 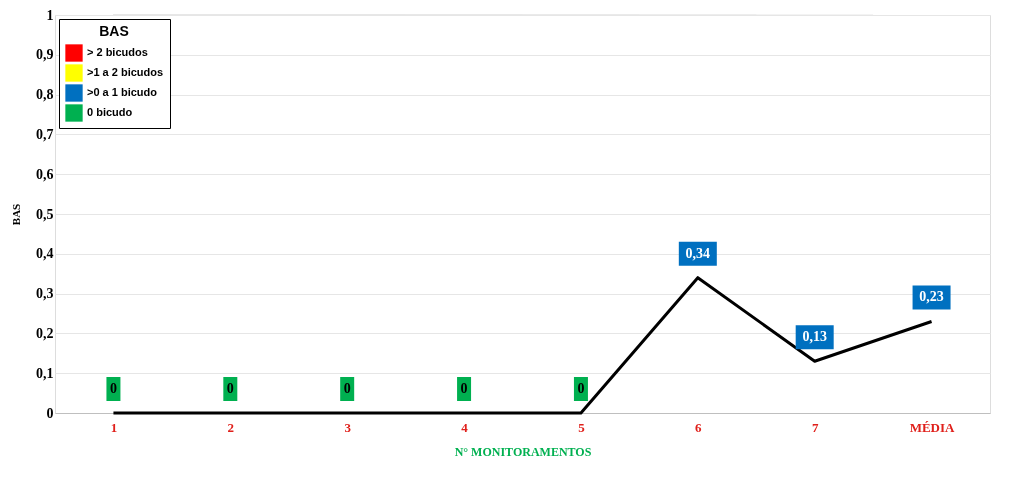 What do you see at coordinates (582, 427) in the screenshot?
I see `x-tick-label: 5` at bounding box center [582, 427].